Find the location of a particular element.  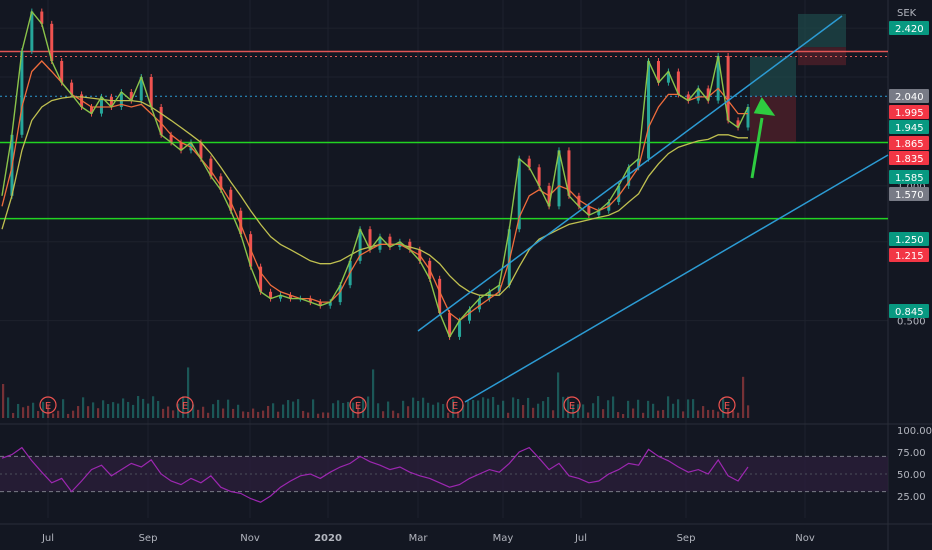

earnings-label-4: E is located at coordinates (572, 406).